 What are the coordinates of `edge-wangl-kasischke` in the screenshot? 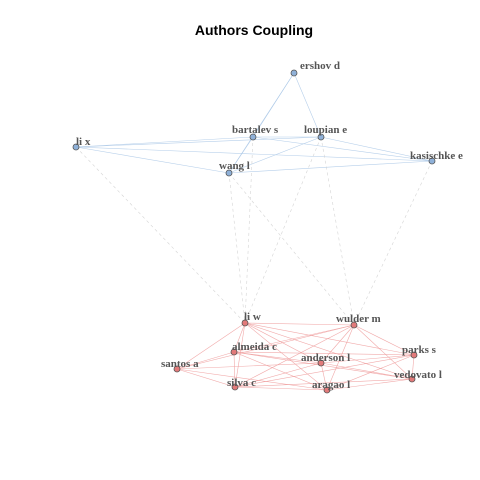 It's located at (330, 167).